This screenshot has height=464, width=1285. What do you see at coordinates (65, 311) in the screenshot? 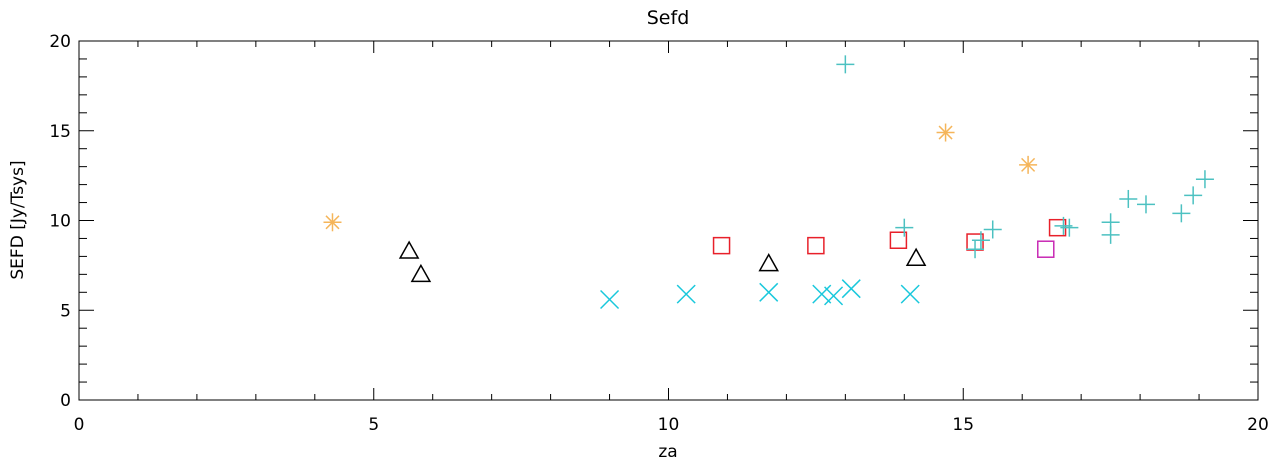
I see `y-tick-label: 5` at bounding box center [65, 311].